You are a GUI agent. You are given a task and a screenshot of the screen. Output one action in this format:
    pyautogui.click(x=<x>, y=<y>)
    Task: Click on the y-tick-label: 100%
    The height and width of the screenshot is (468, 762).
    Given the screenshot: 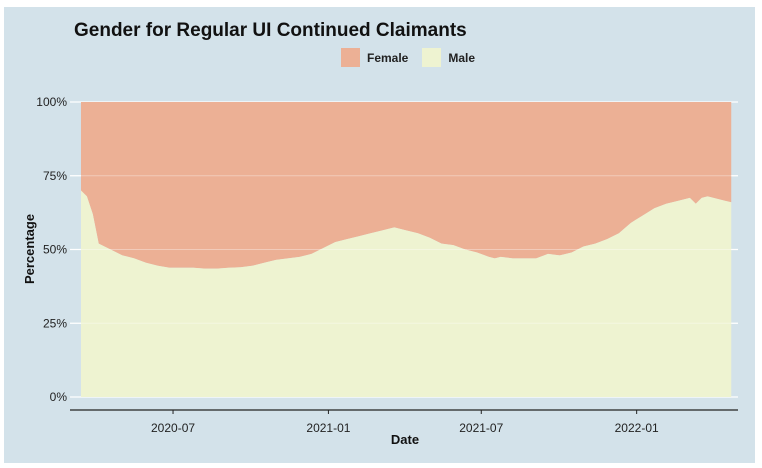 What is the action you would take?
    pyautogui.click(x=51, y=102)
    